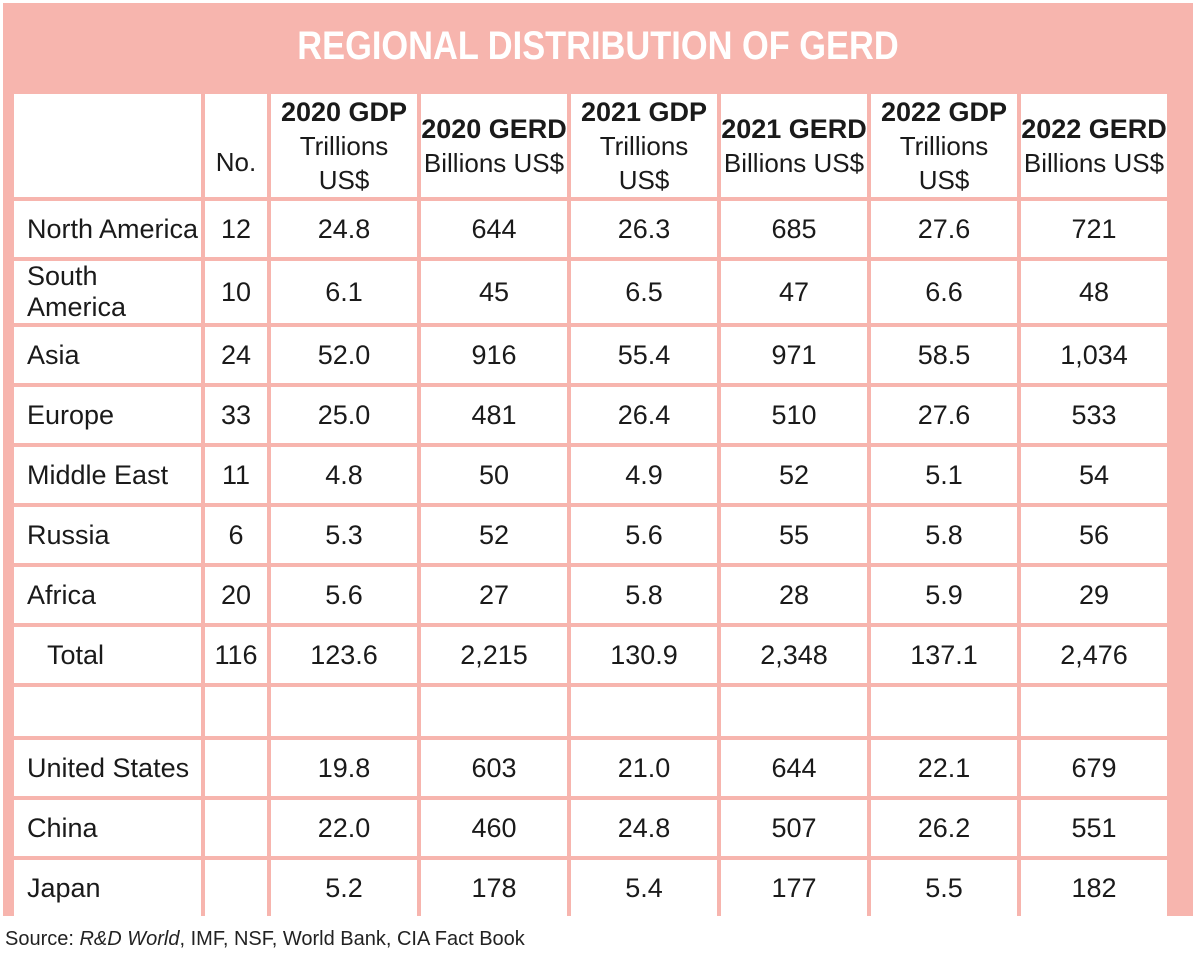 The image size is (1200, 966). What do you see at coordinates (236, 229) in the screenshot?
I see `table-cell: 12` at bounding box center [236, 229].